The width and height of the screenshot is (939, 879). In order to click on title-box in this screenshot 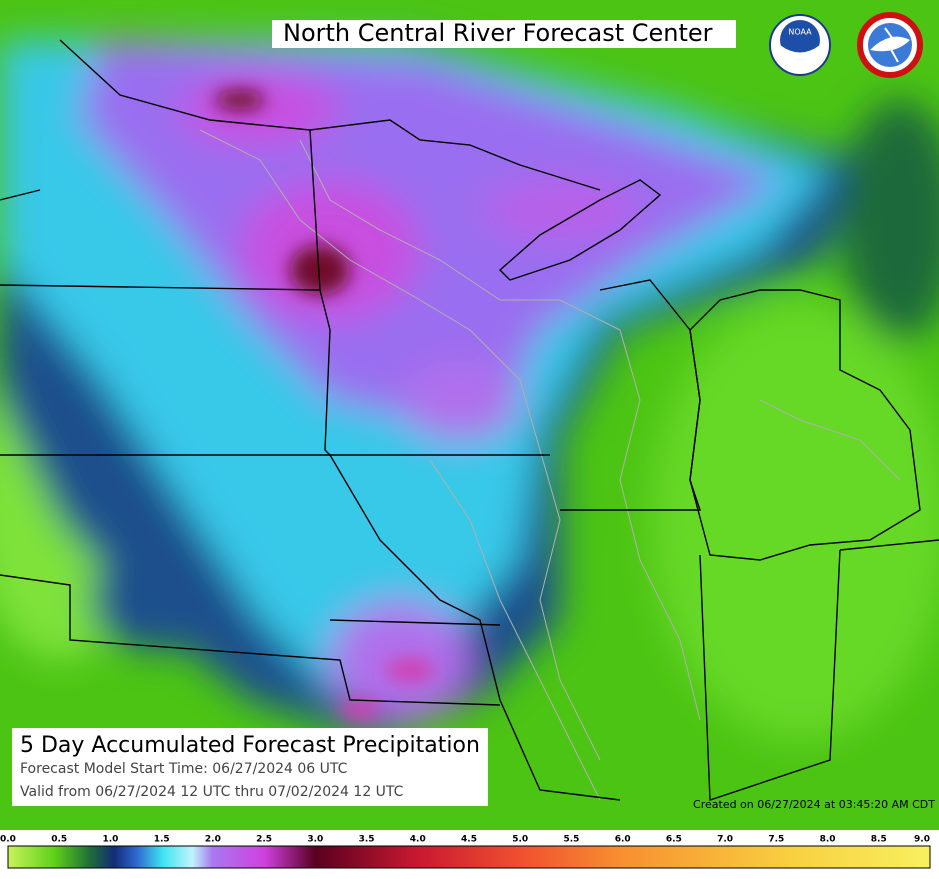, I will do `click(504, 34)`.